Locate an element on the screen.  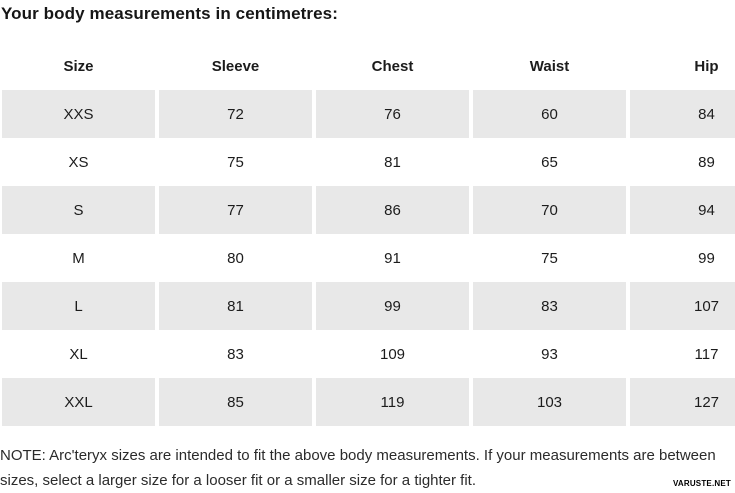
value-cell: 76 is located at coordinates (392, 114).